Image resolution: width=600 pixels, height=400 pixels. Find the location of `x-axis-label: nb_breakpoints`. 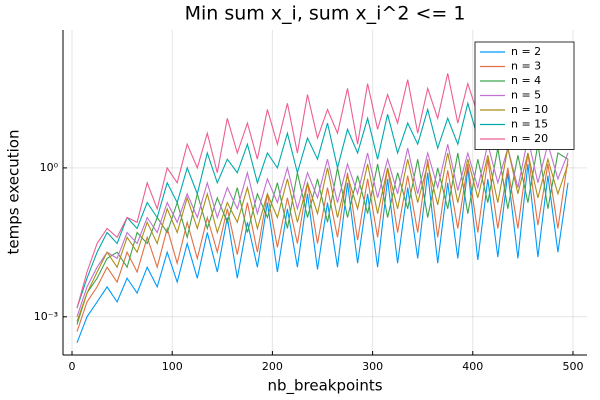

x-axis-label: nb_breakpoints is located at coordinates (324, 386).